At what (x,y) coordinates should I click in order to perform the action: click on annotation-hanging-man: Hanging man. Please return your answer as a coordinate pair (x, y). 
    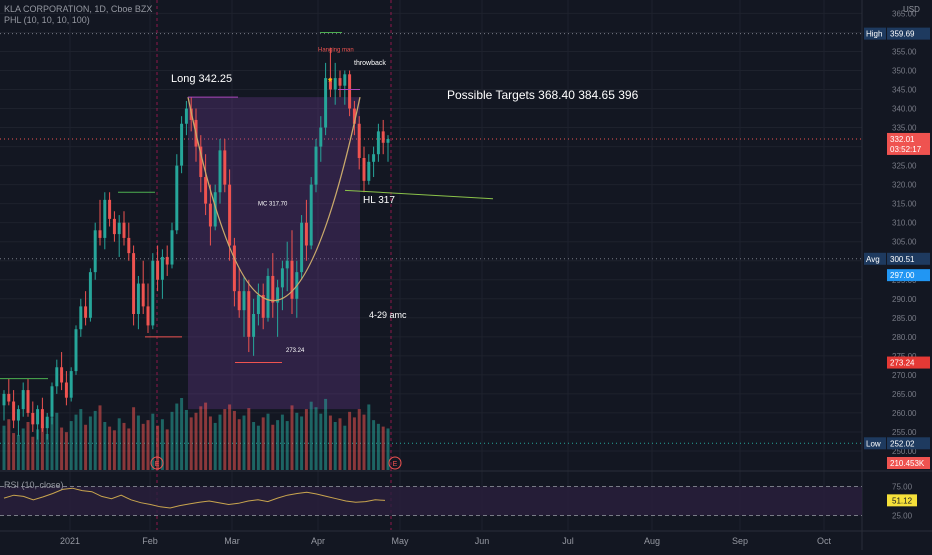
    Looking at the image, I should click on (336, 50).